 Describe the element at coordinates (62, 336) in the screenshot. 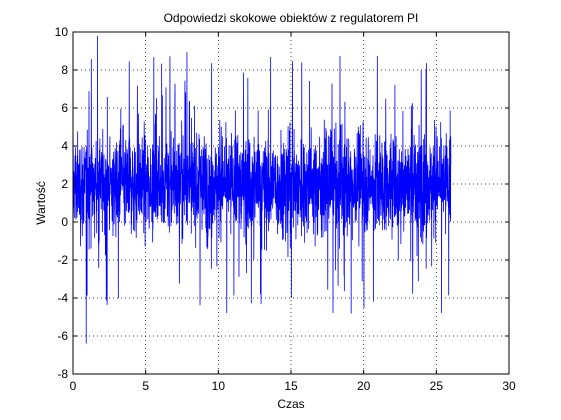

I see `y-tick-label: -6` at that location.